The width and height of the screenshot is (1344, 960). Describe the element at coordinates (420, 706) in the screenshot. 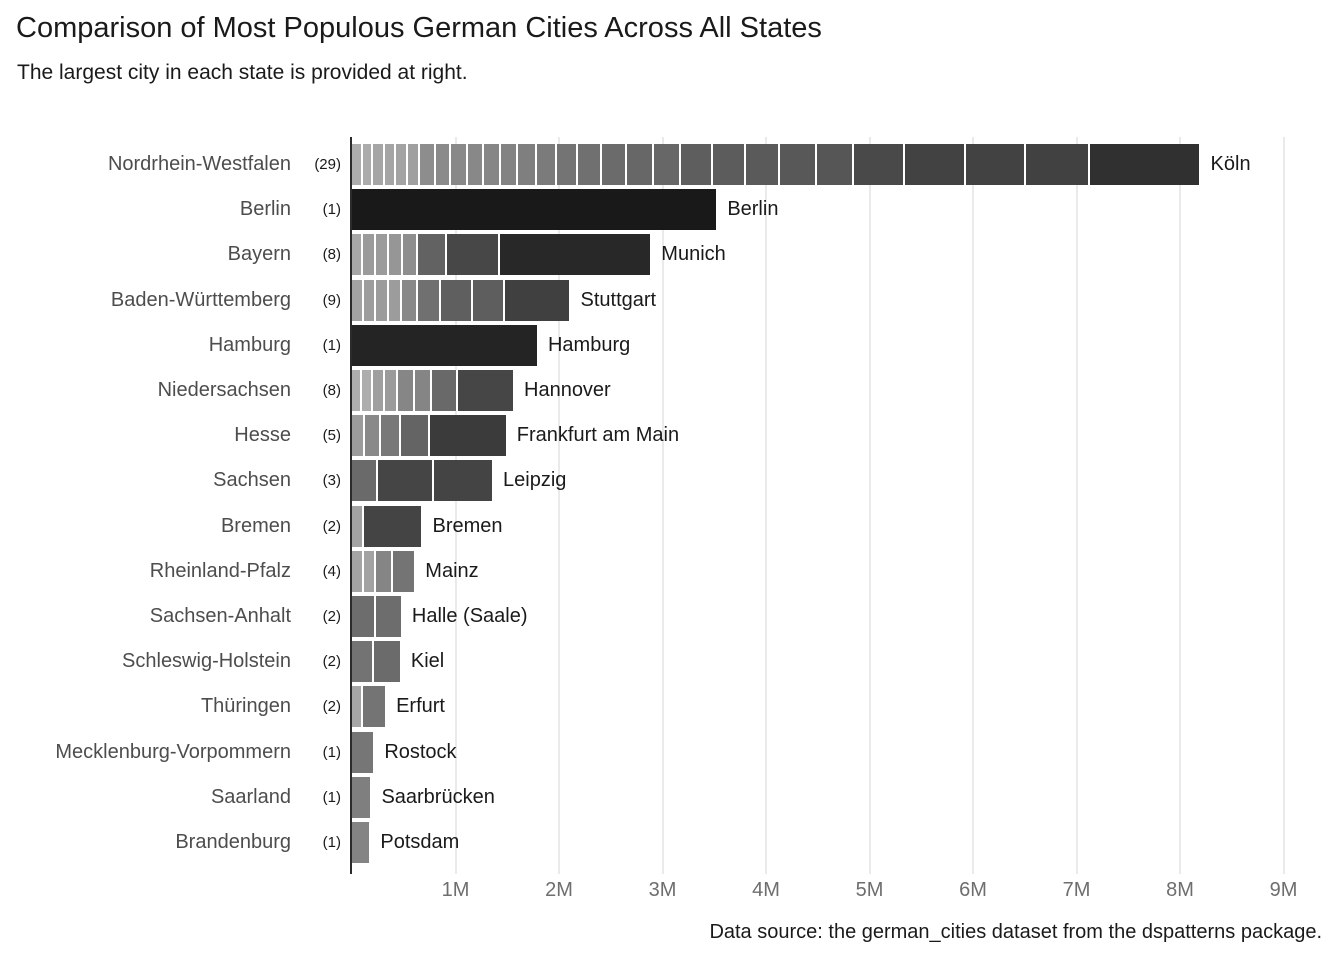

I see `largest-city-label: Erfurt` at that location.